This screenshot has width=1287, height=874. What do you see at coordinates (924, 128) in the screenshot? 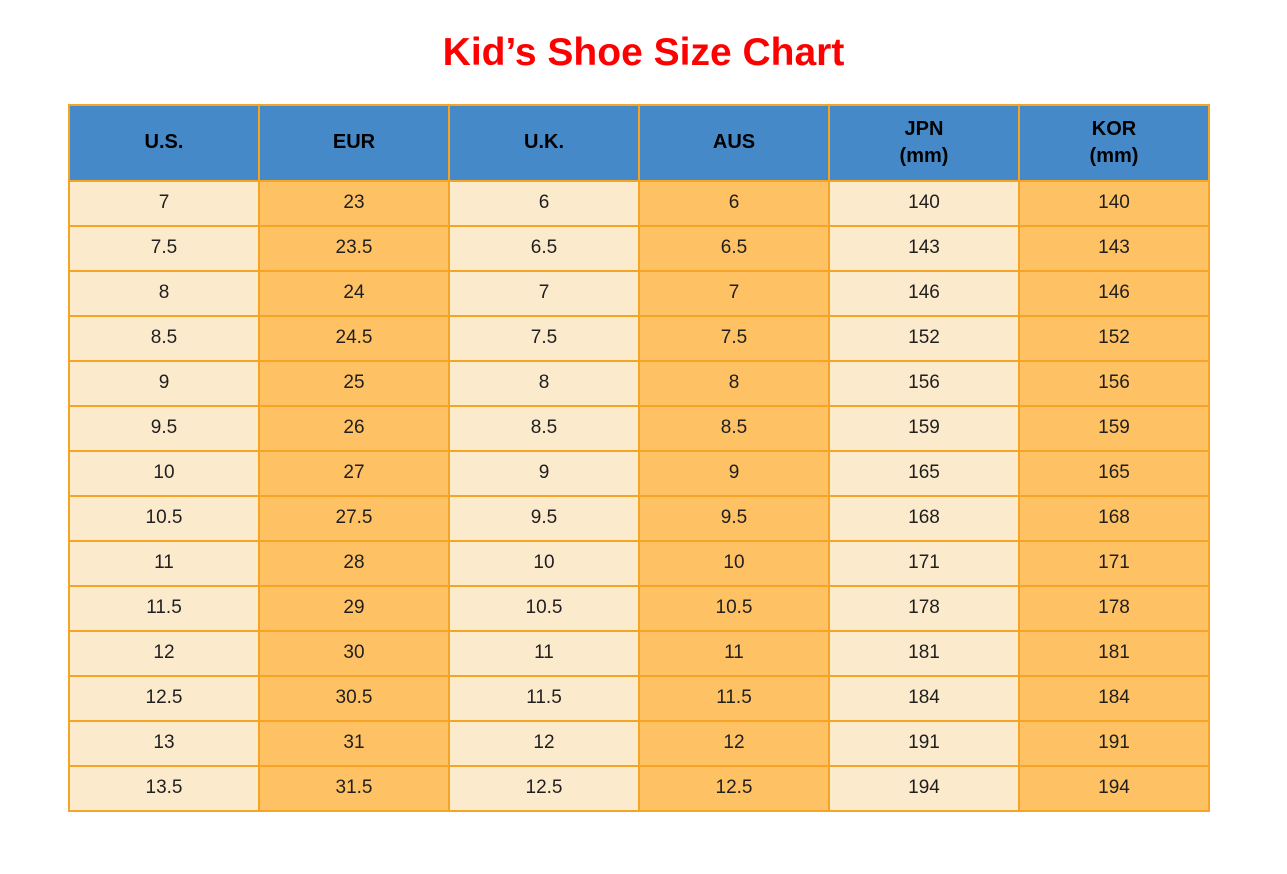
I see `column-header-label: JPN` at bounding box center [924, 128].